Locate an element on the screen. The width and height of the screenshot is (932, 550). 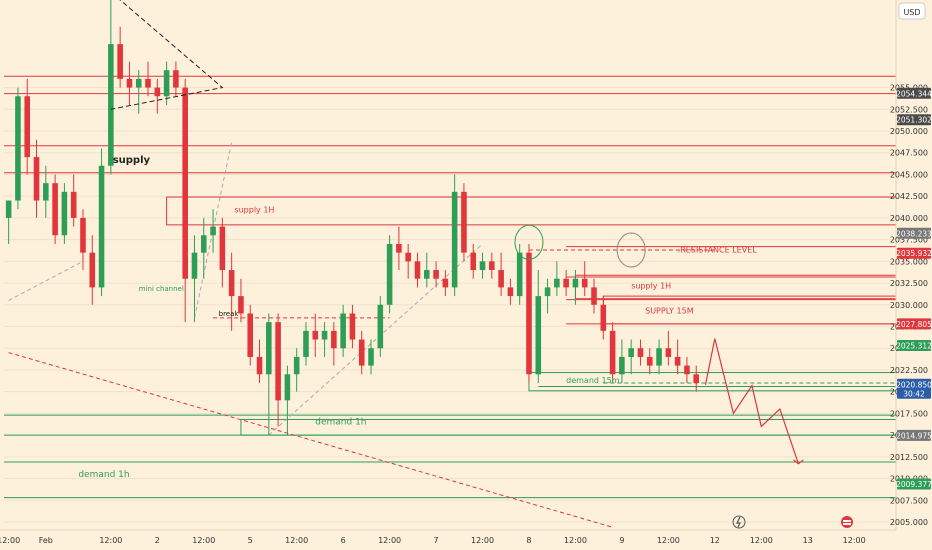
y-tick-label: 2022.500 is located at coordinates (909, 370).